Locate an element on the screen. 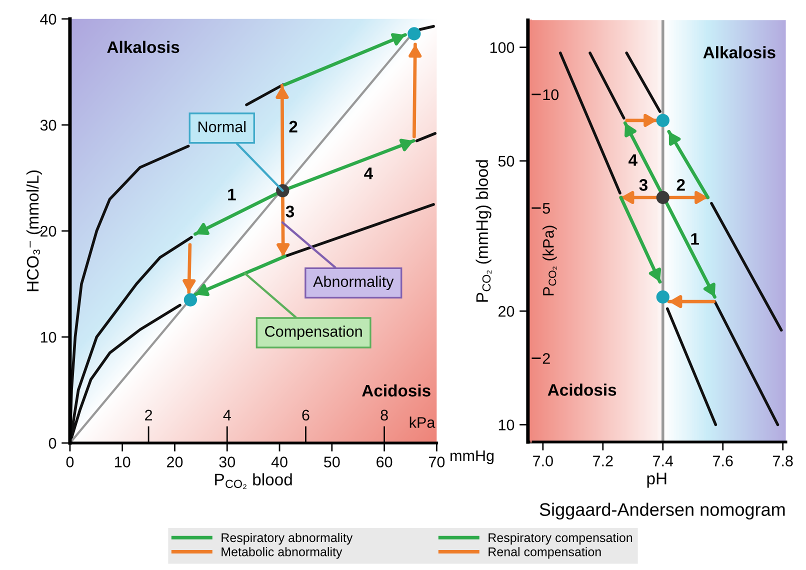 This screenshot has height=570, width=806. annotation: Abnormality is located at coordinates (353, 283).